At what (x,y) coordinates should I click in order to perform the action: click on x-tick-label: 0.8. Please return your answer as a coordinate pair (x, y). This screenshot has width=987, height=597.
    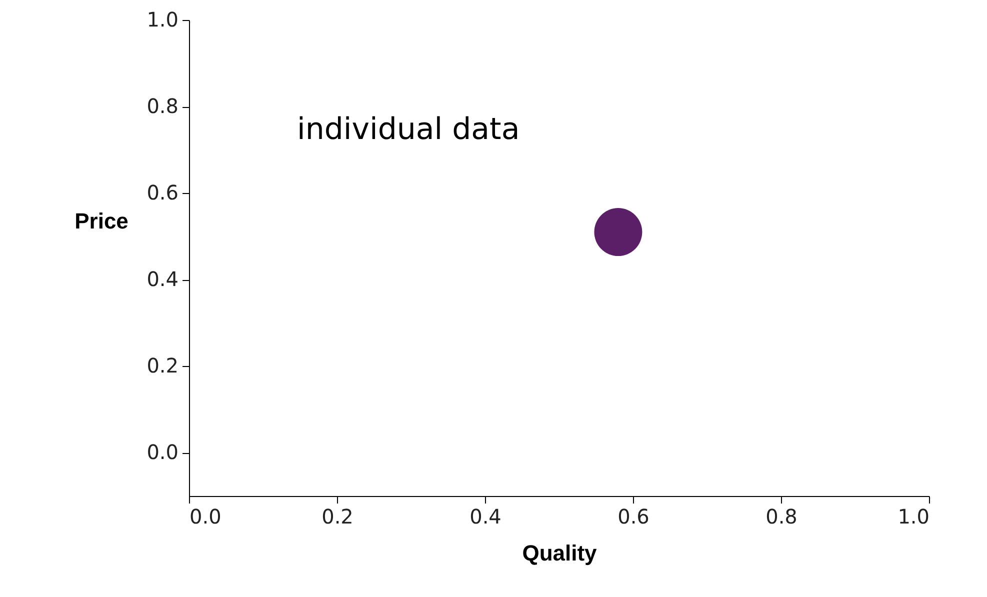
    Looking at the image, I should click on (782, 516).